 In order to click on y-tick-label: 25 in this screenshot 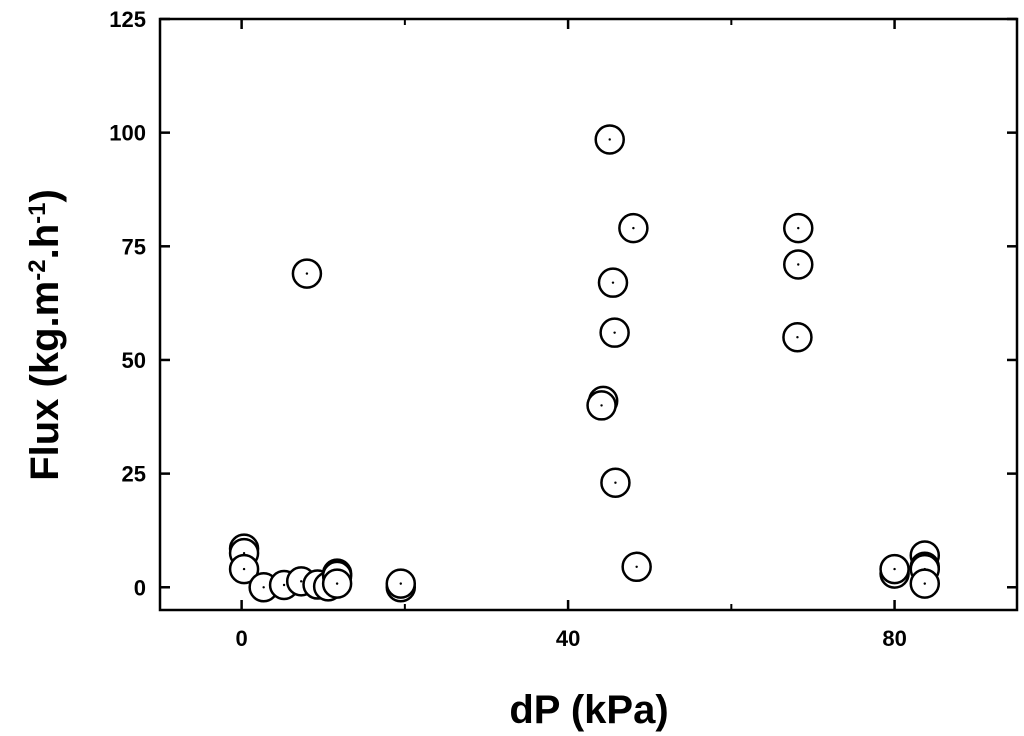, I will do `click(134, 474)`.